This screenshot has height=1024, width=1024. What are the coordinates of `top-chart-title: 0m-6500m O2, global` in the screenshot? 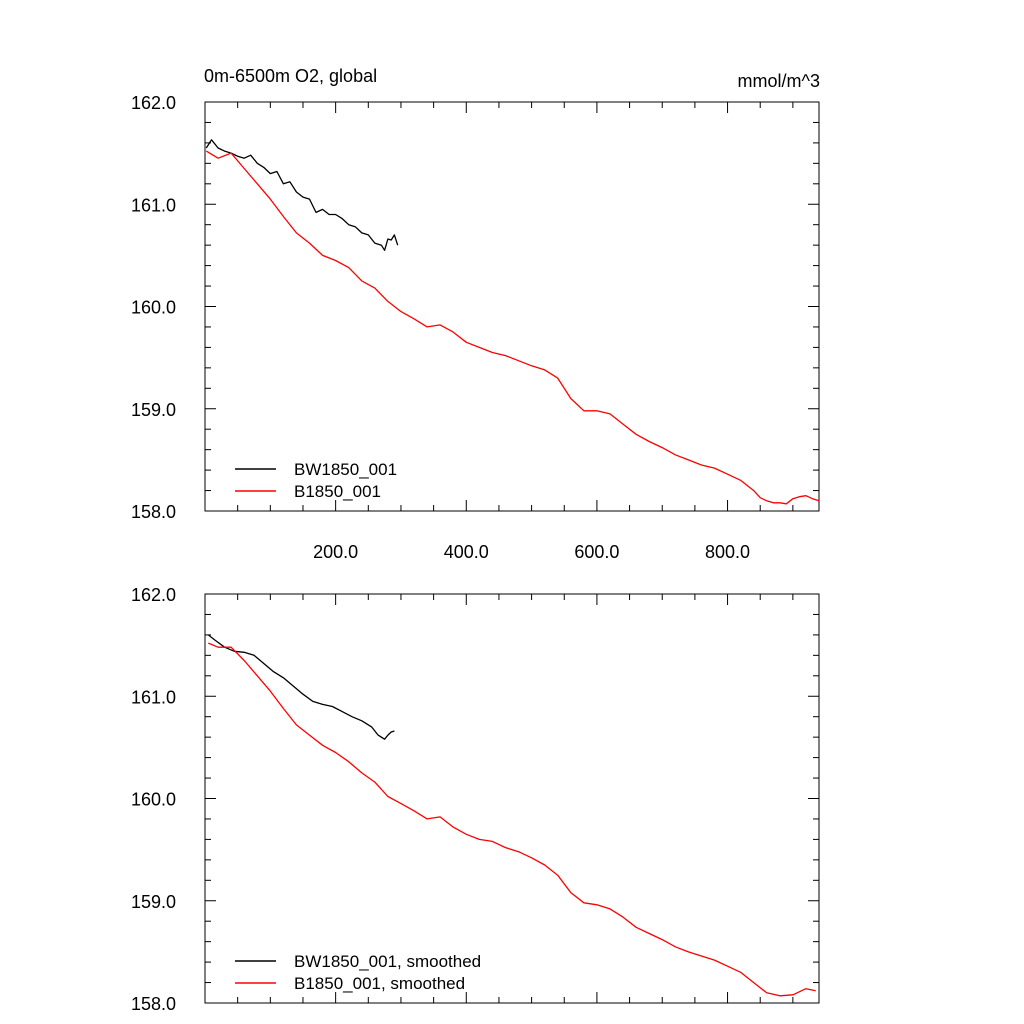 It's located at (290, 76).